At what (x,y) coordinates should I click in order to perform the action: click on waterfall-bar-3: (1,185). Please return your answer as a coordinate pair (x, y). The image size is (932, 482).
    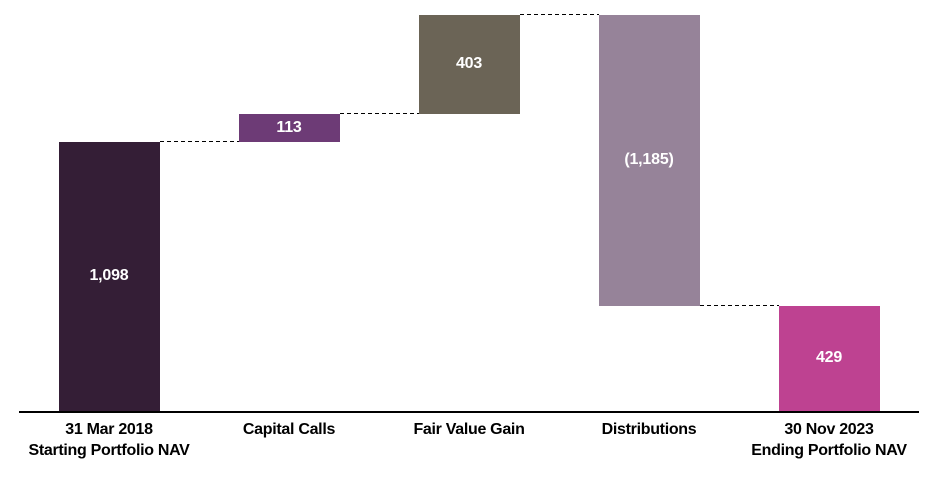
    Looking at the image, I should click on (649, 160).